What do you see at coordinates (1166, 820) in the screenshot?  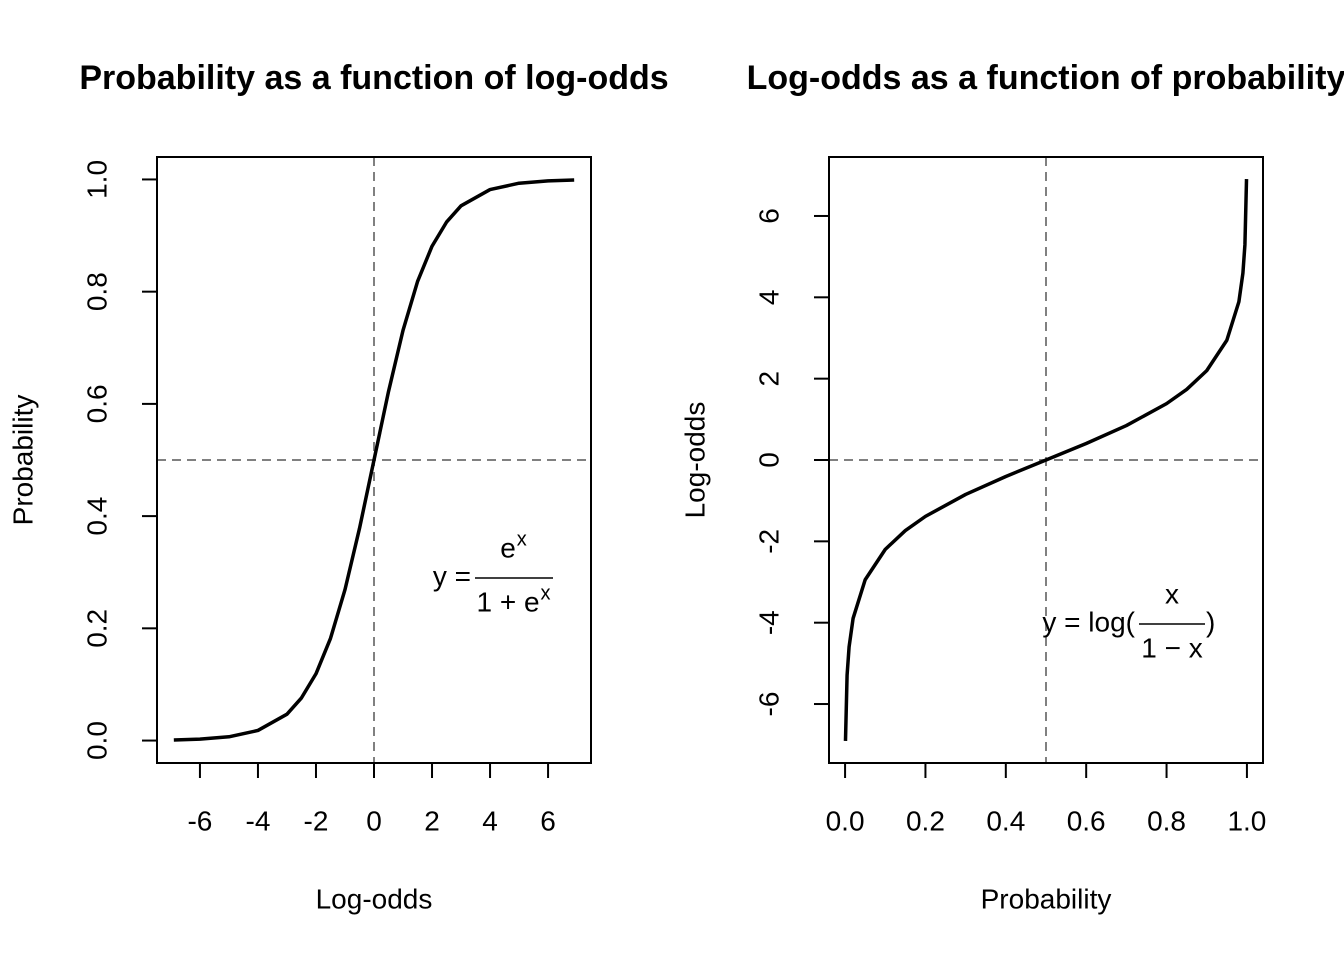 I see `x-tick-label: 0.8` at bounding box center [1166, 820].